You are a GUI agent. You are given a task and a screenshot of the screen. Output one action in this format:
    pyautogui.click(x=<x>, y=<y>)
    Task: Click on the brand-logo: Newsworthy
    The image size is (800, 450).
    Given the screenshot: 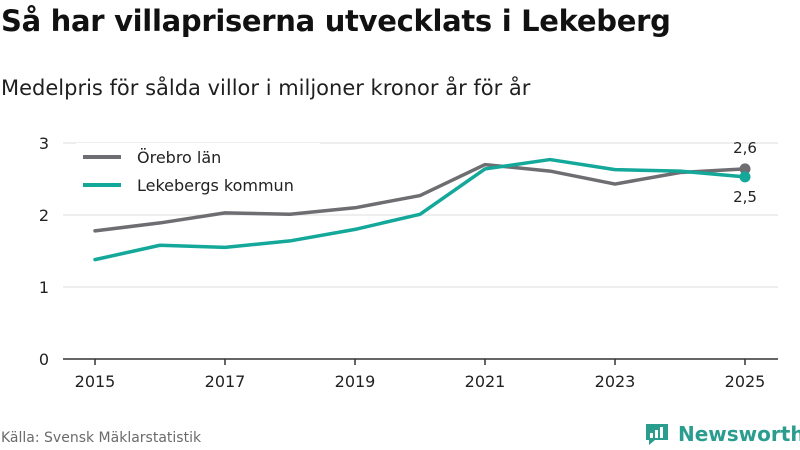 What is the action you would take?
    pyautogui.click(x=722, y=434)
    